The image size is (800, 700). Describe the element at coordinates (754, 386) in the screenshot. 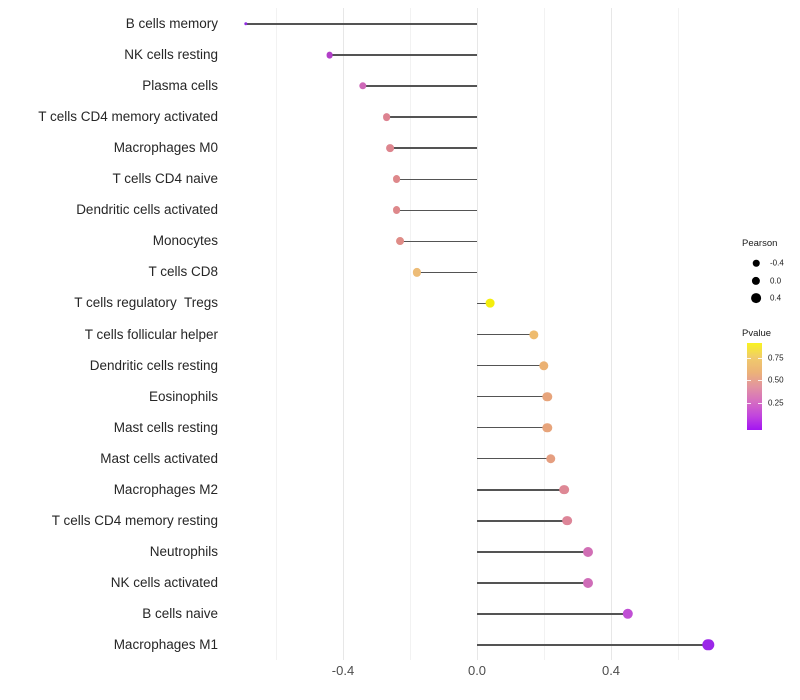

I see `pvalue-colorbar-icon` at that location.